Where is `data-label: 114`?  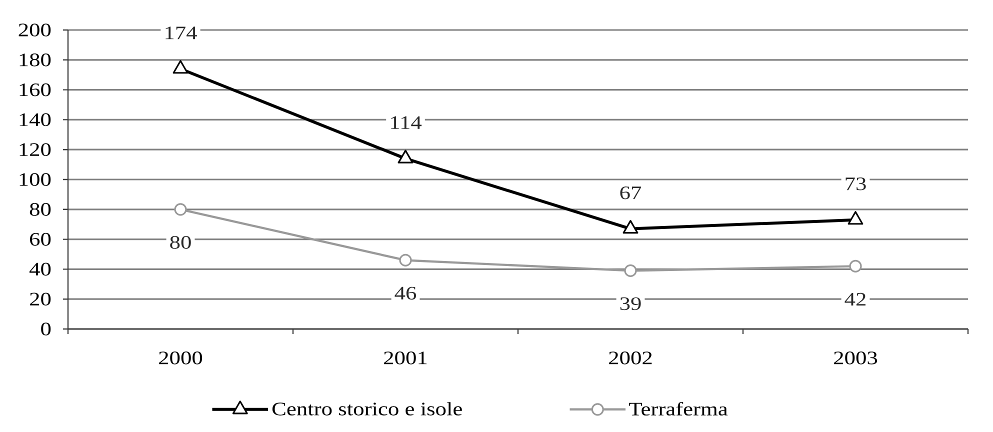
data-label: 114 is located at coordinates (406, 122).